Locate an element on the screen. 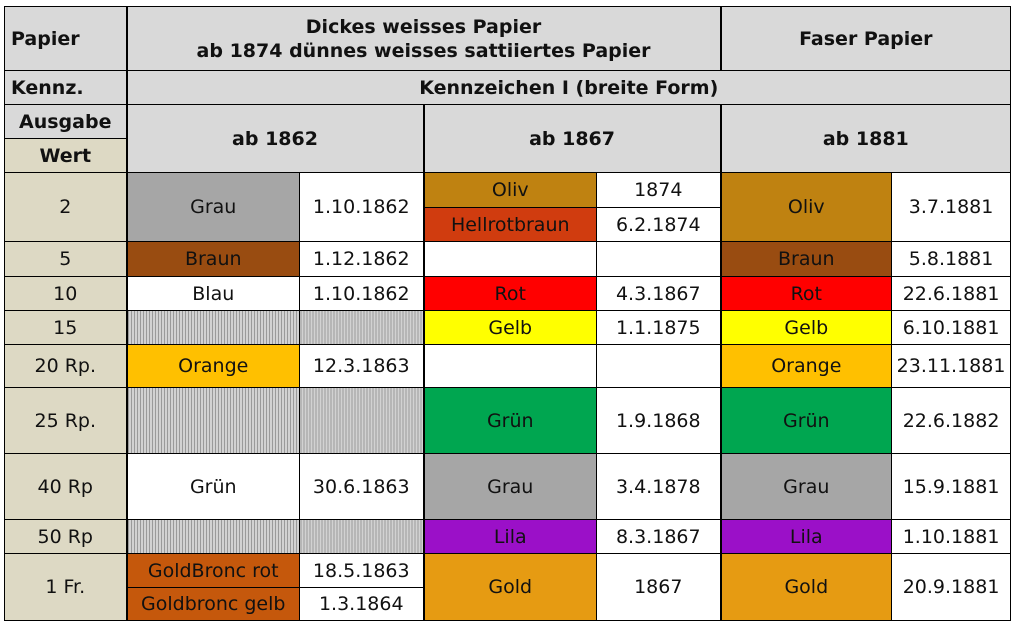  stamp-date-cell: 4.3.1867 is located at coordinates (658, 293).